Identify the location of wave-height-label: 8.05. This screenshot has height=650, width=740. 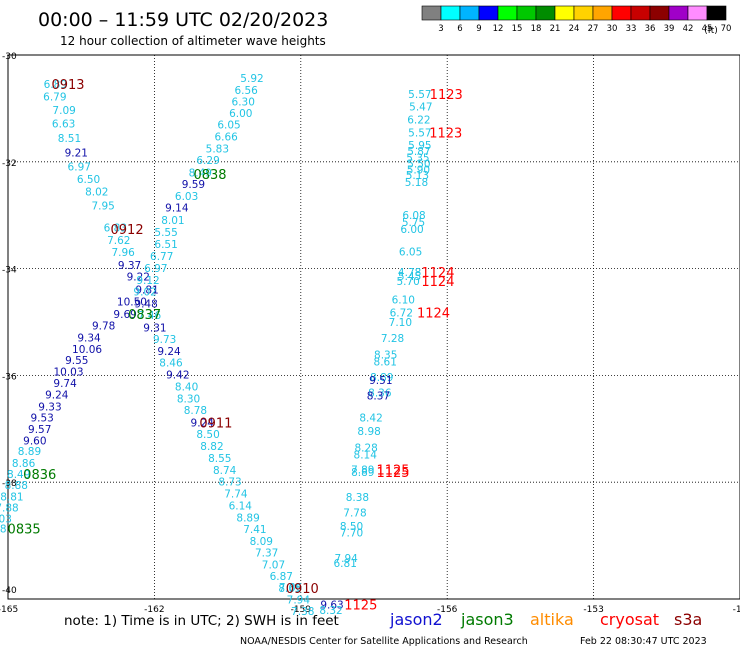
(289, 589).